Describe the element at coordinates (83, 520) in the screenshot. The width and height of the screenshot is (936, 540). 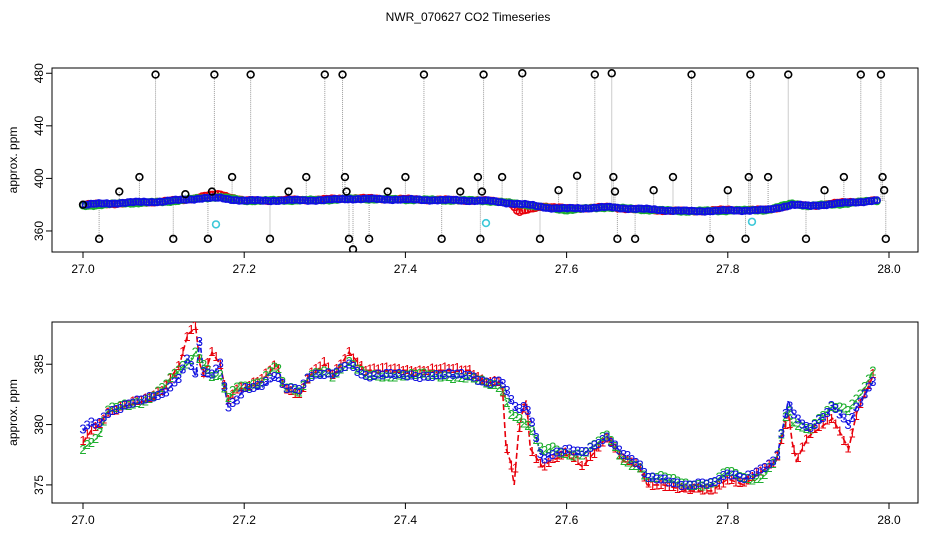
I see `x-tick-label: 27.0` at that location.